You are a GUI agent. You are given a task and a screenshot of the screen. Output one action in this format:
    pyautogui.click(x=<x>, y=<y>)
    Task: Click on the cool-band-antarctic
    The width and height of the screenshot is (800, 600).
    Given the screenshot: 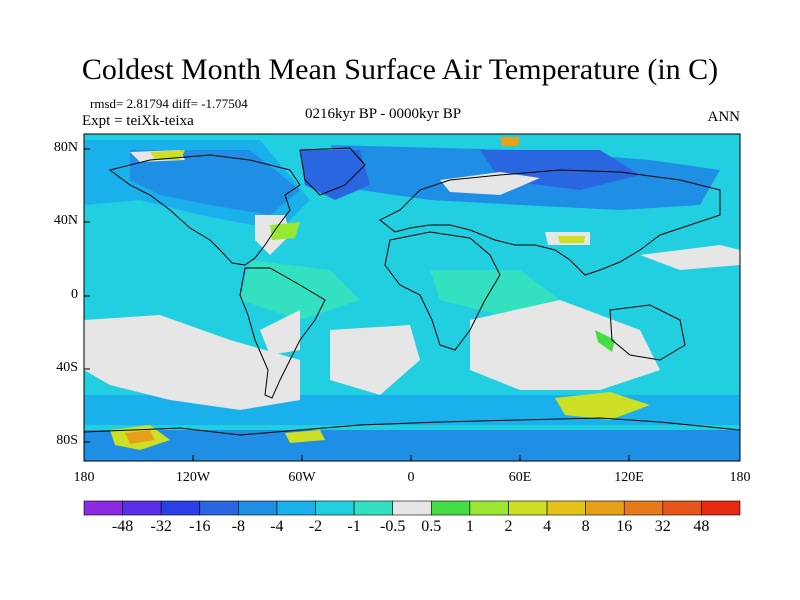 What is the action you would take?
    pyautogui.click(x=412, y=445)
    